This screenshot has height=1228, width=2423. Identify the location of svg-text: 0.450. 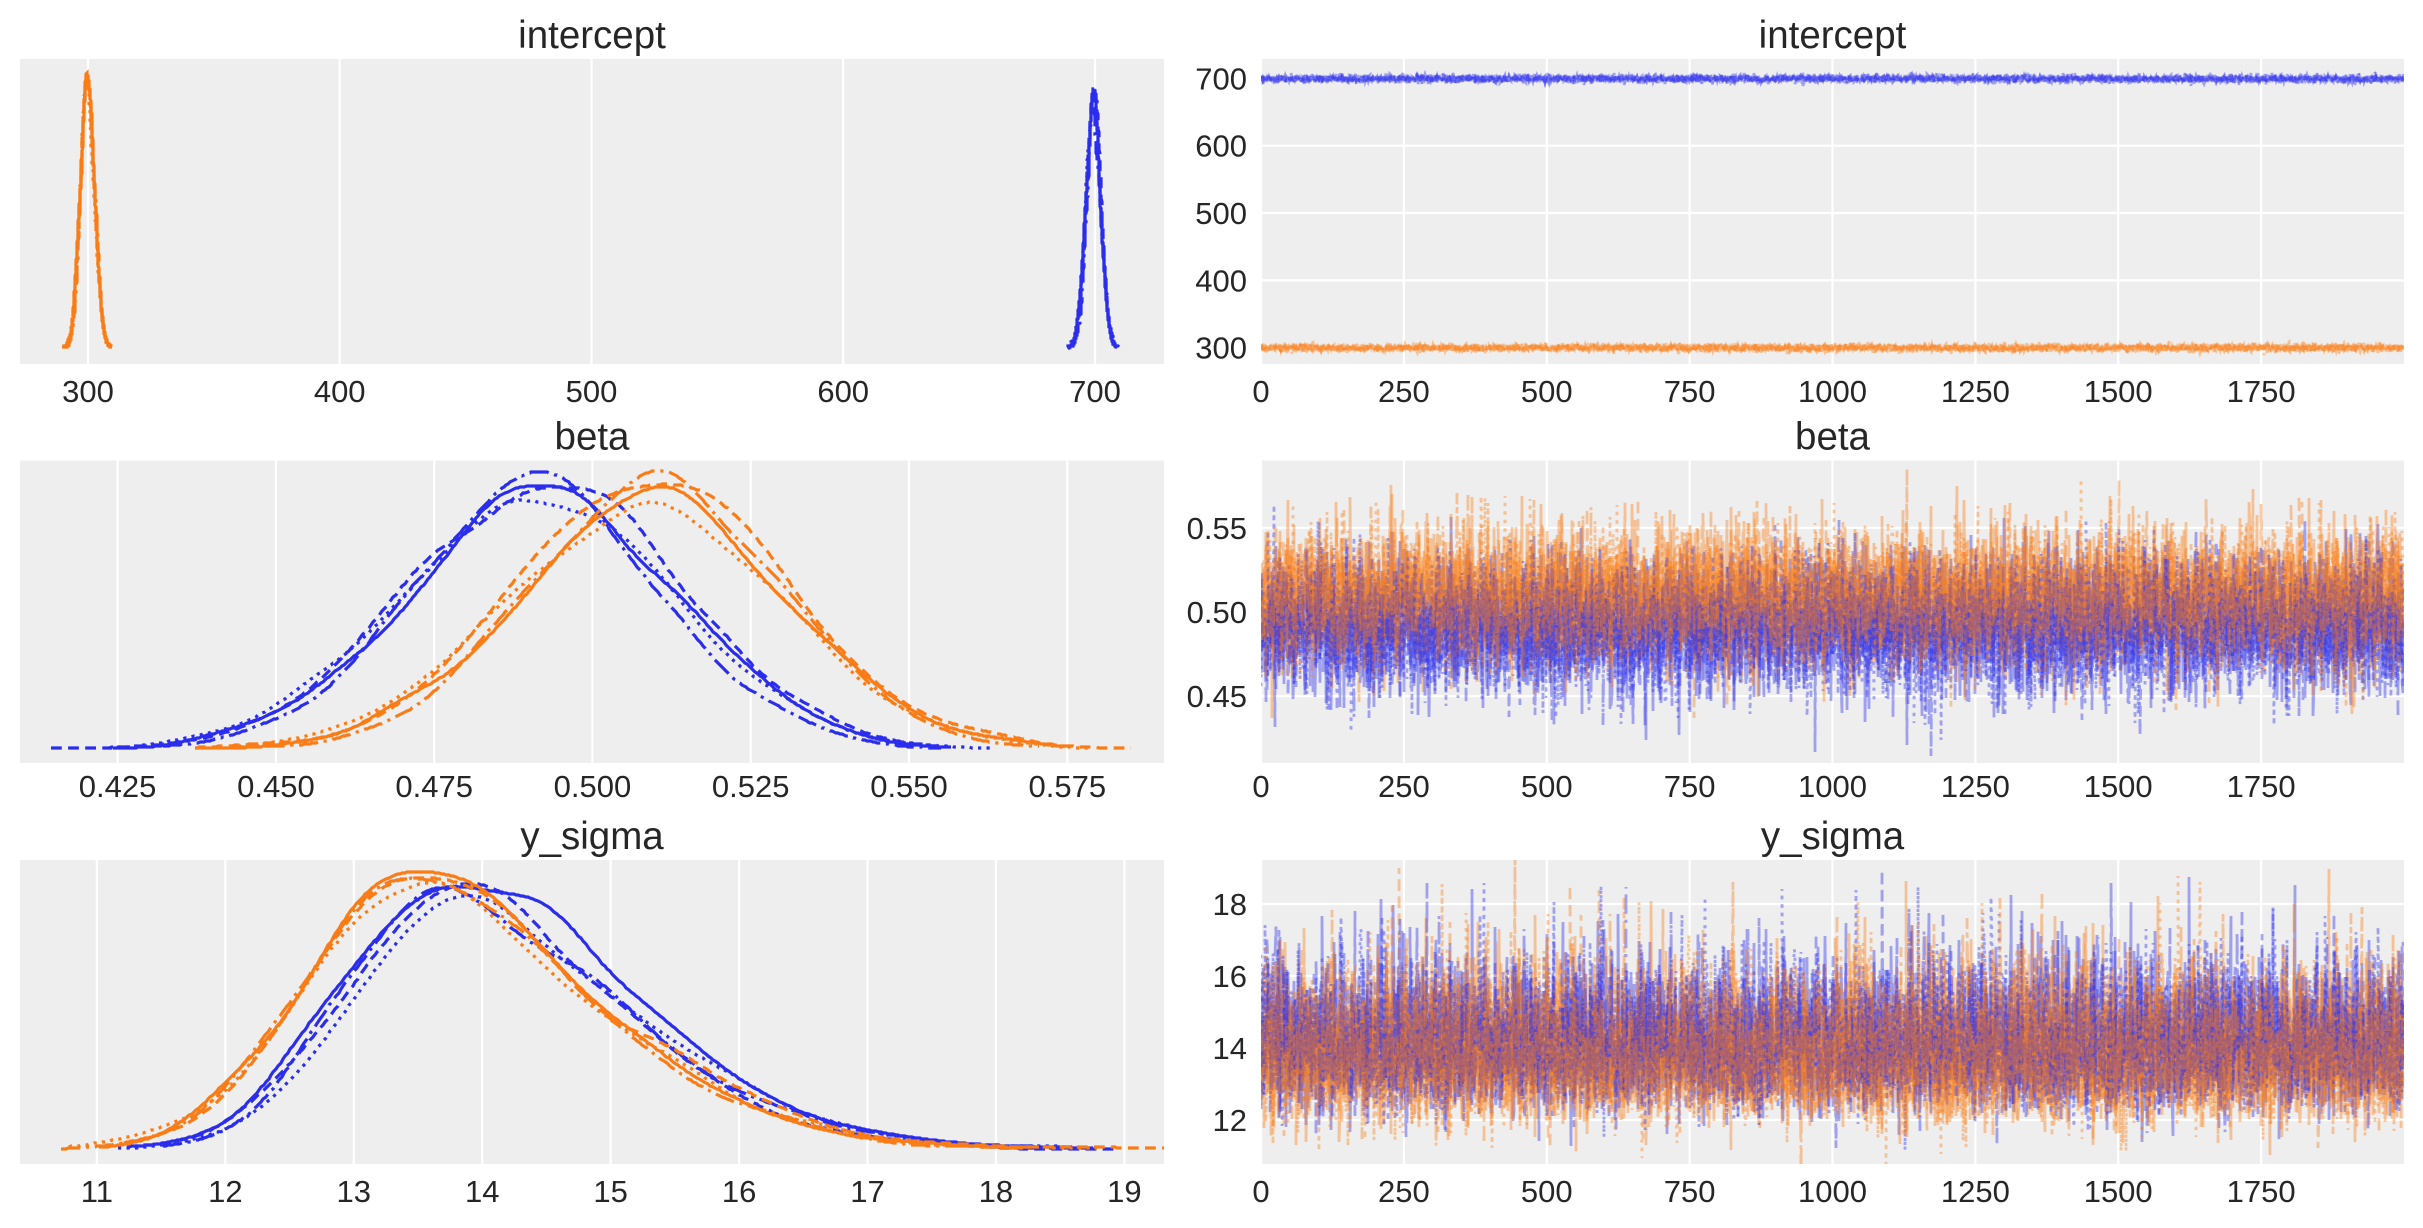
(276, 786).